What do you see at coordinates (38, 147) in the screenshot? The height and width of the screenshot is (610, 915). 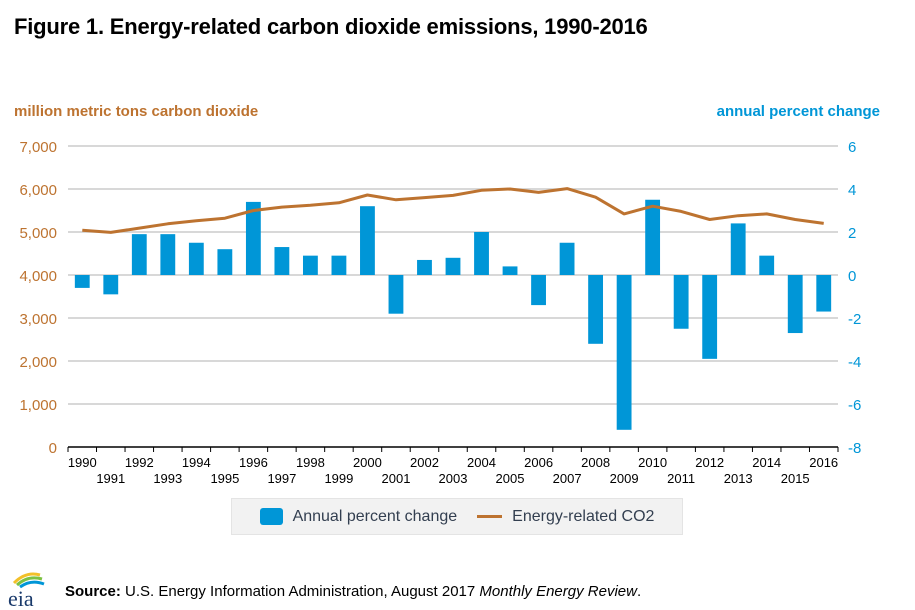 I see `left-tick-label: 7,000` at bounding box center [38, 147].